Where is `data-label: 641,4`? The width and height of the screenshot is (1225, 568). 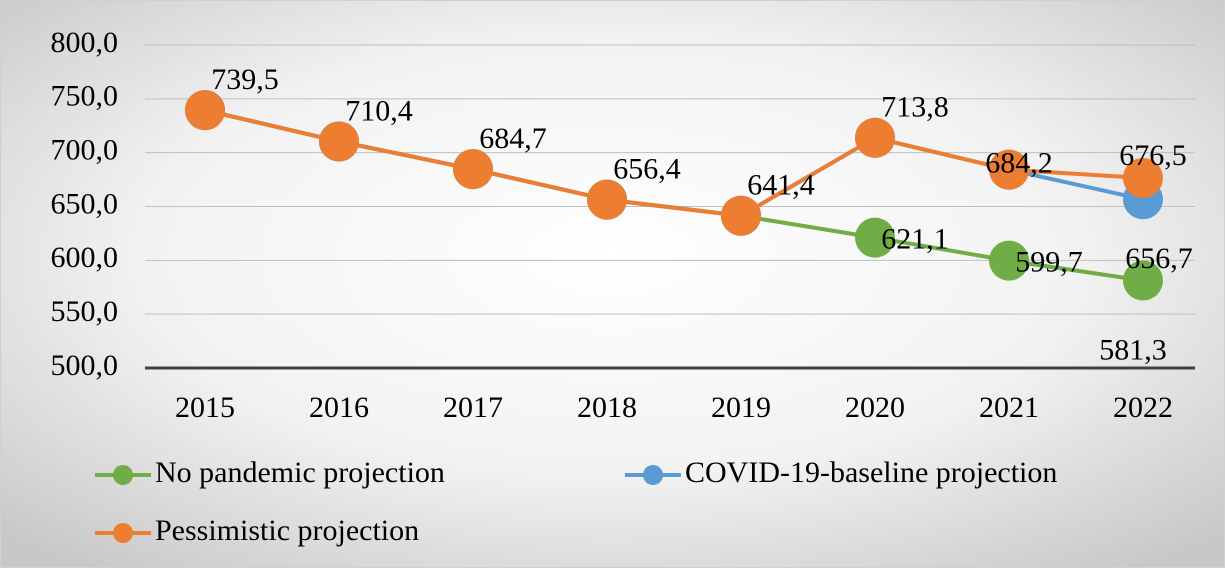
data-label: 641,4 is located at coordinates (781, 185).